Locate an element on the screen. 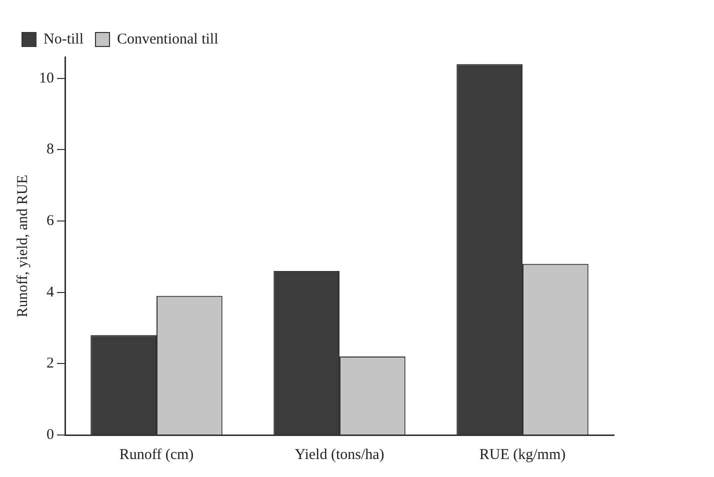  y-axis-title: Runoff, yield, and RUE is located at coordinates (22, 246).